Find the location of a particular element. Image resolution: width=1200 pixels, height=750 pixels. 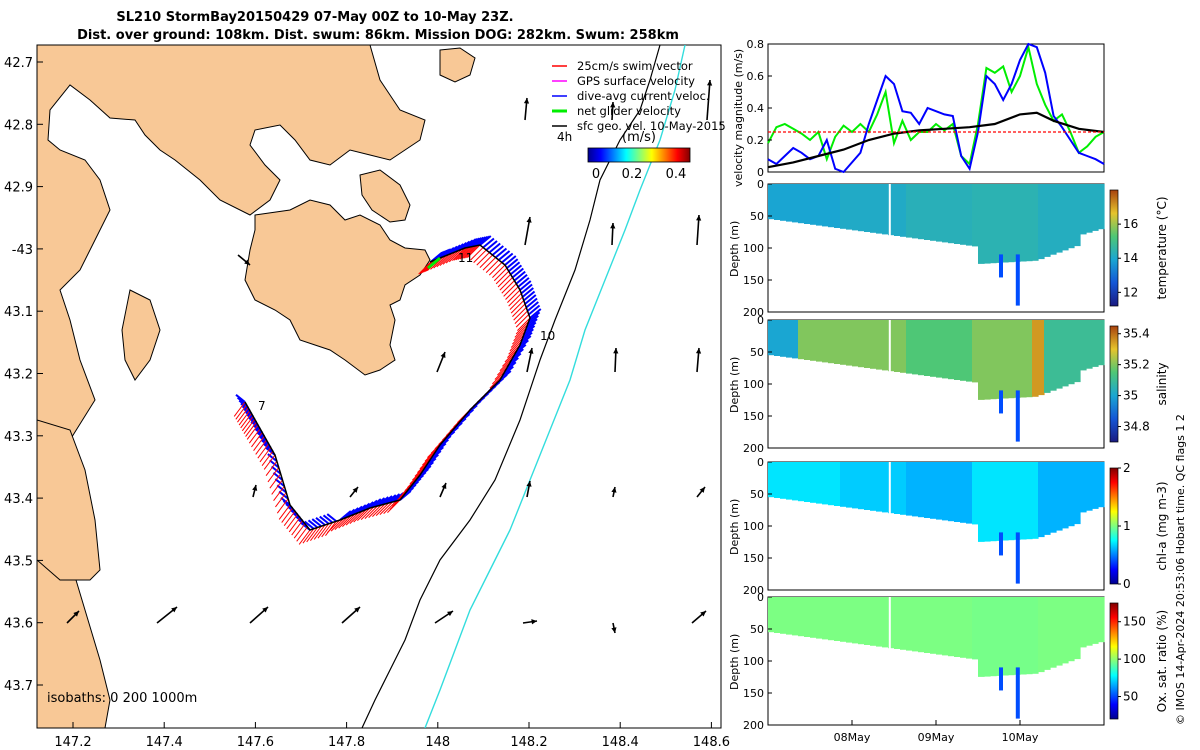

colorbar-label-salinity: salinity is located at coordinates (1162, 383).